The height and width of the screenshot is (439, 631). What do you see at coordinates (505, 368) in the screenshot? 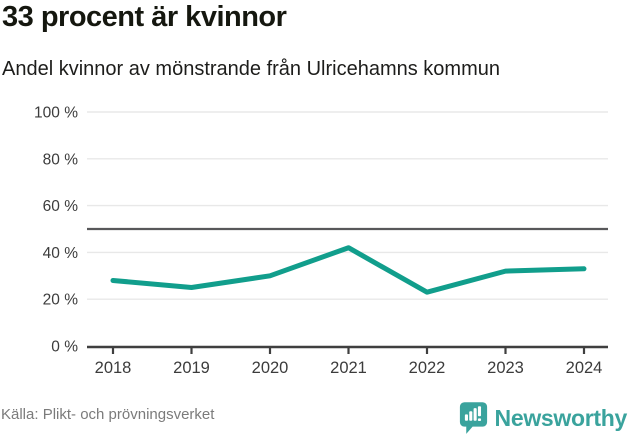
I see `x-axis-tick-label: 2023` at bounding box center [505, 368].